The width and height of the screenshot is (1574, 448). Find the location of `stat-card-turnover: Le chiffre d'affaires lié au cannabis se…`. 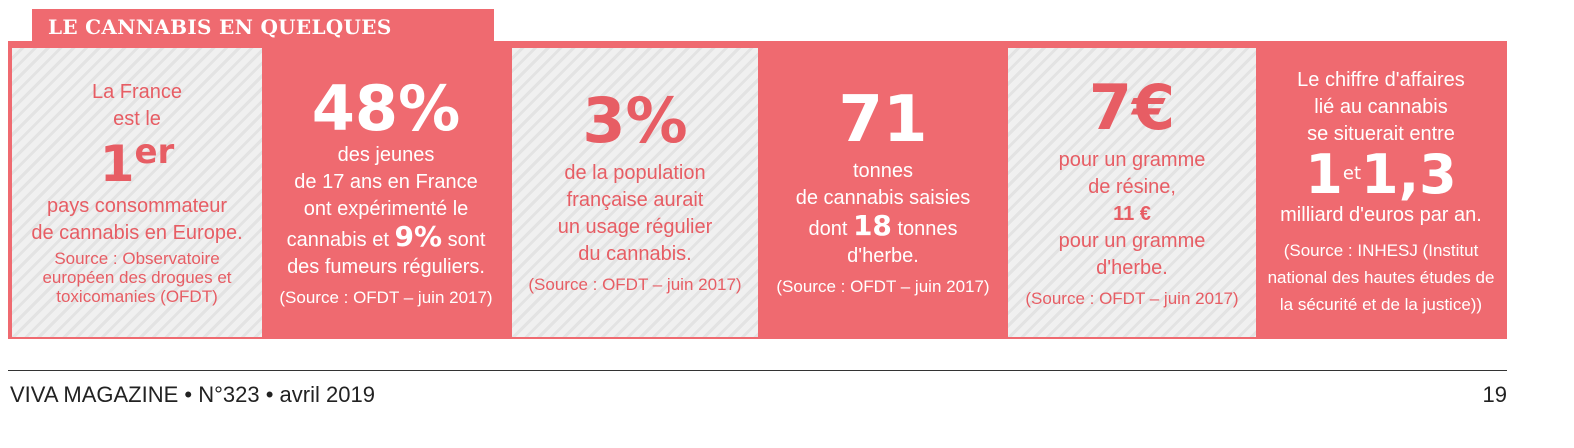

stat-card-turnover: Le chiffre d'affaires lié au cannabis se… is located at coordinates (1381, 192).